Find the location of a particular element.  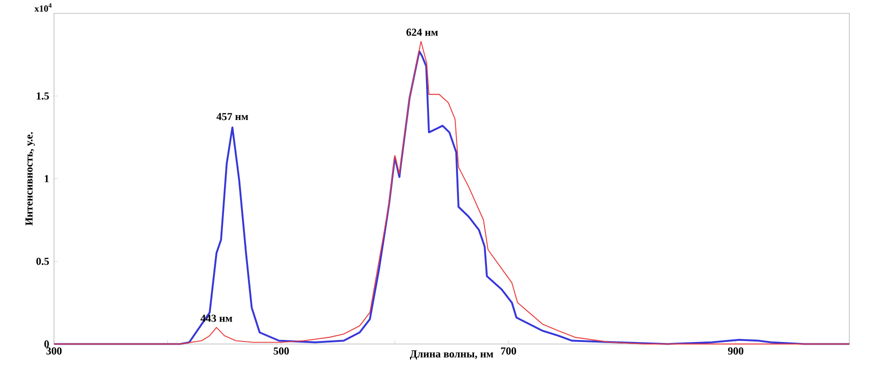

x-tick-label: 700 is located at coordinates (508, 351).